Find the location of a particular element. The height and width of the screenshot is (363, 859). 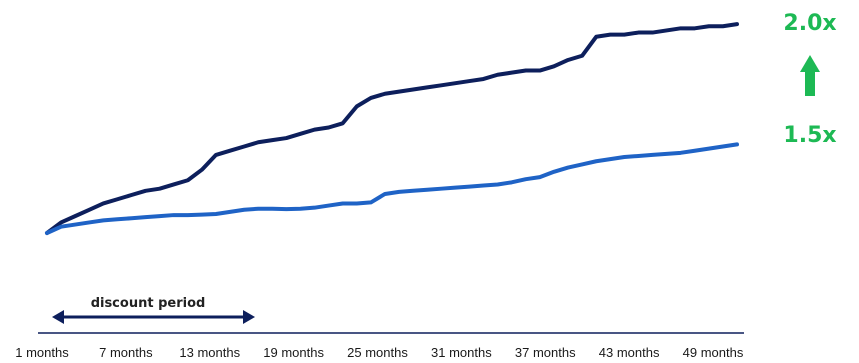

x-tick-label: 43 months is located at coordinates (629, 352).